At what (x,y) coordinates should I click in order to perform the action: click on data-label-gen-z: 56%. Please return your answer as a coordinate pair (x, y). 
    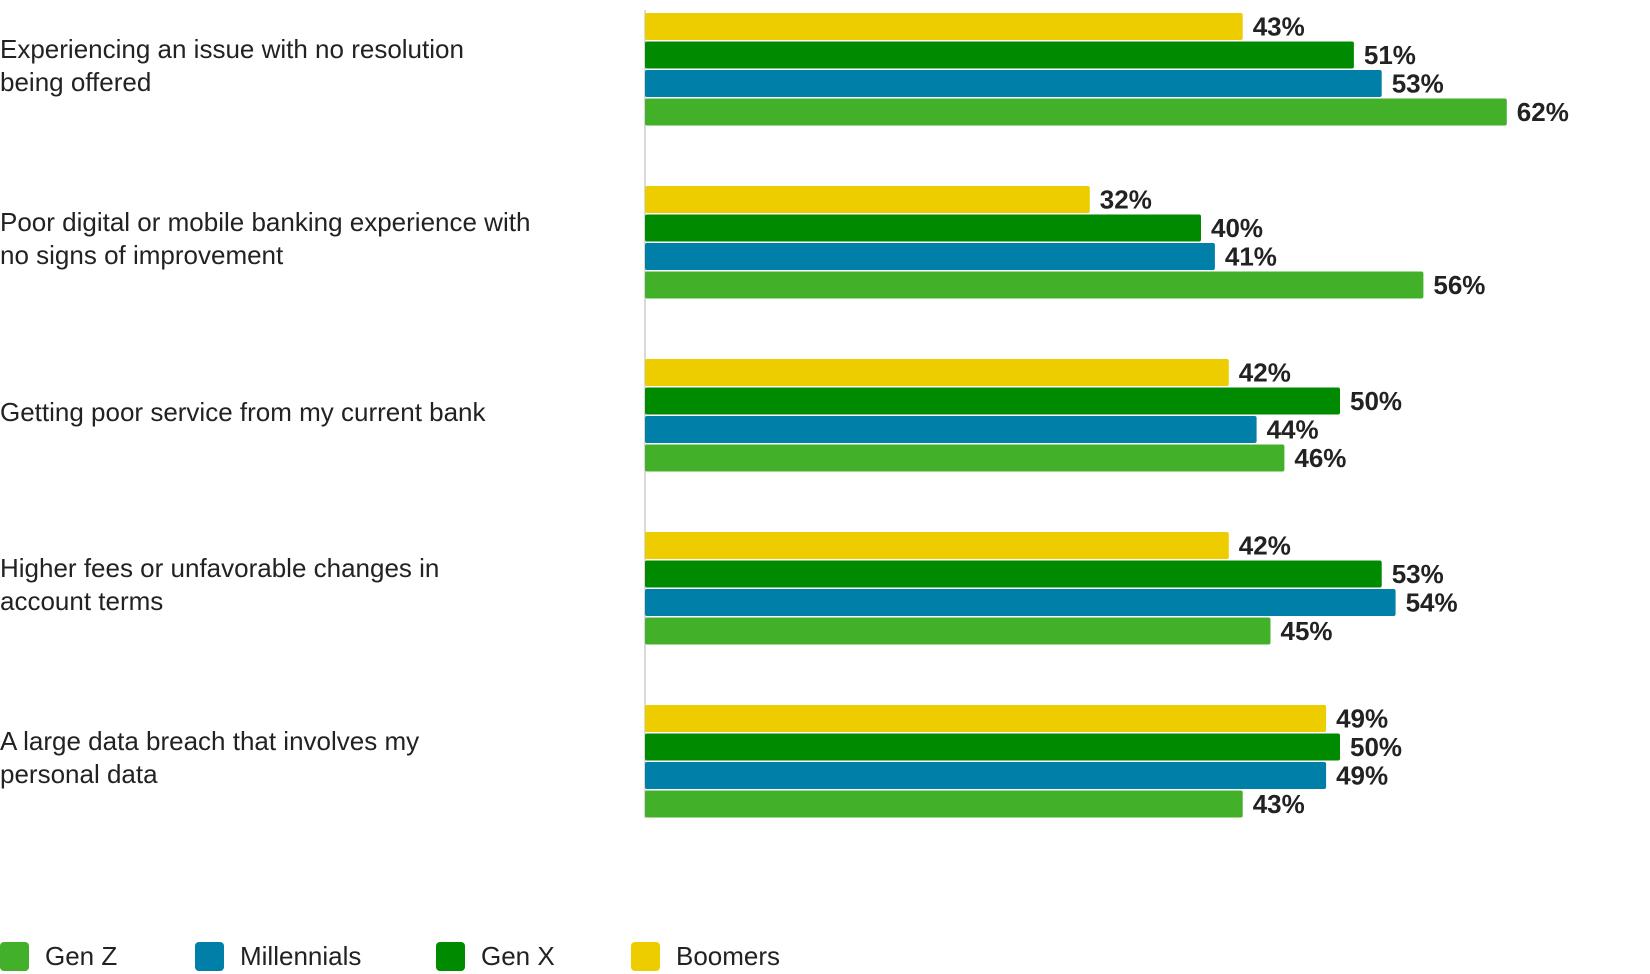
    Looking at the image, I should click on (1459, 285).